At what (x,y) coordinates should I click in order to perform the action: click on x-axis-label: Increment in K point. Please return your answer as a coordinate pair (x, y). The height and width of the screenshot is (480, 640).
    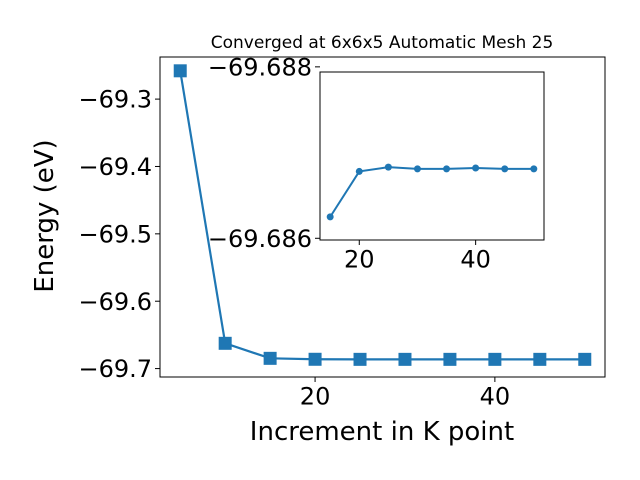
    Looking at the image, I should click on (382, 432).